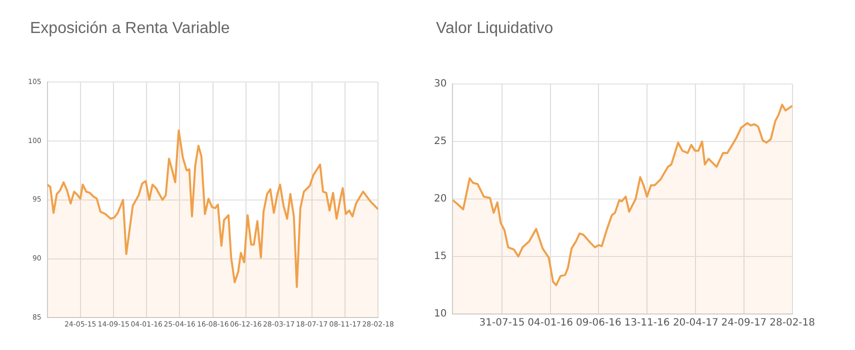 The width and height of the screenshot is (855, 350). I want to click on y-tick-label: 20, so click(440, 199).